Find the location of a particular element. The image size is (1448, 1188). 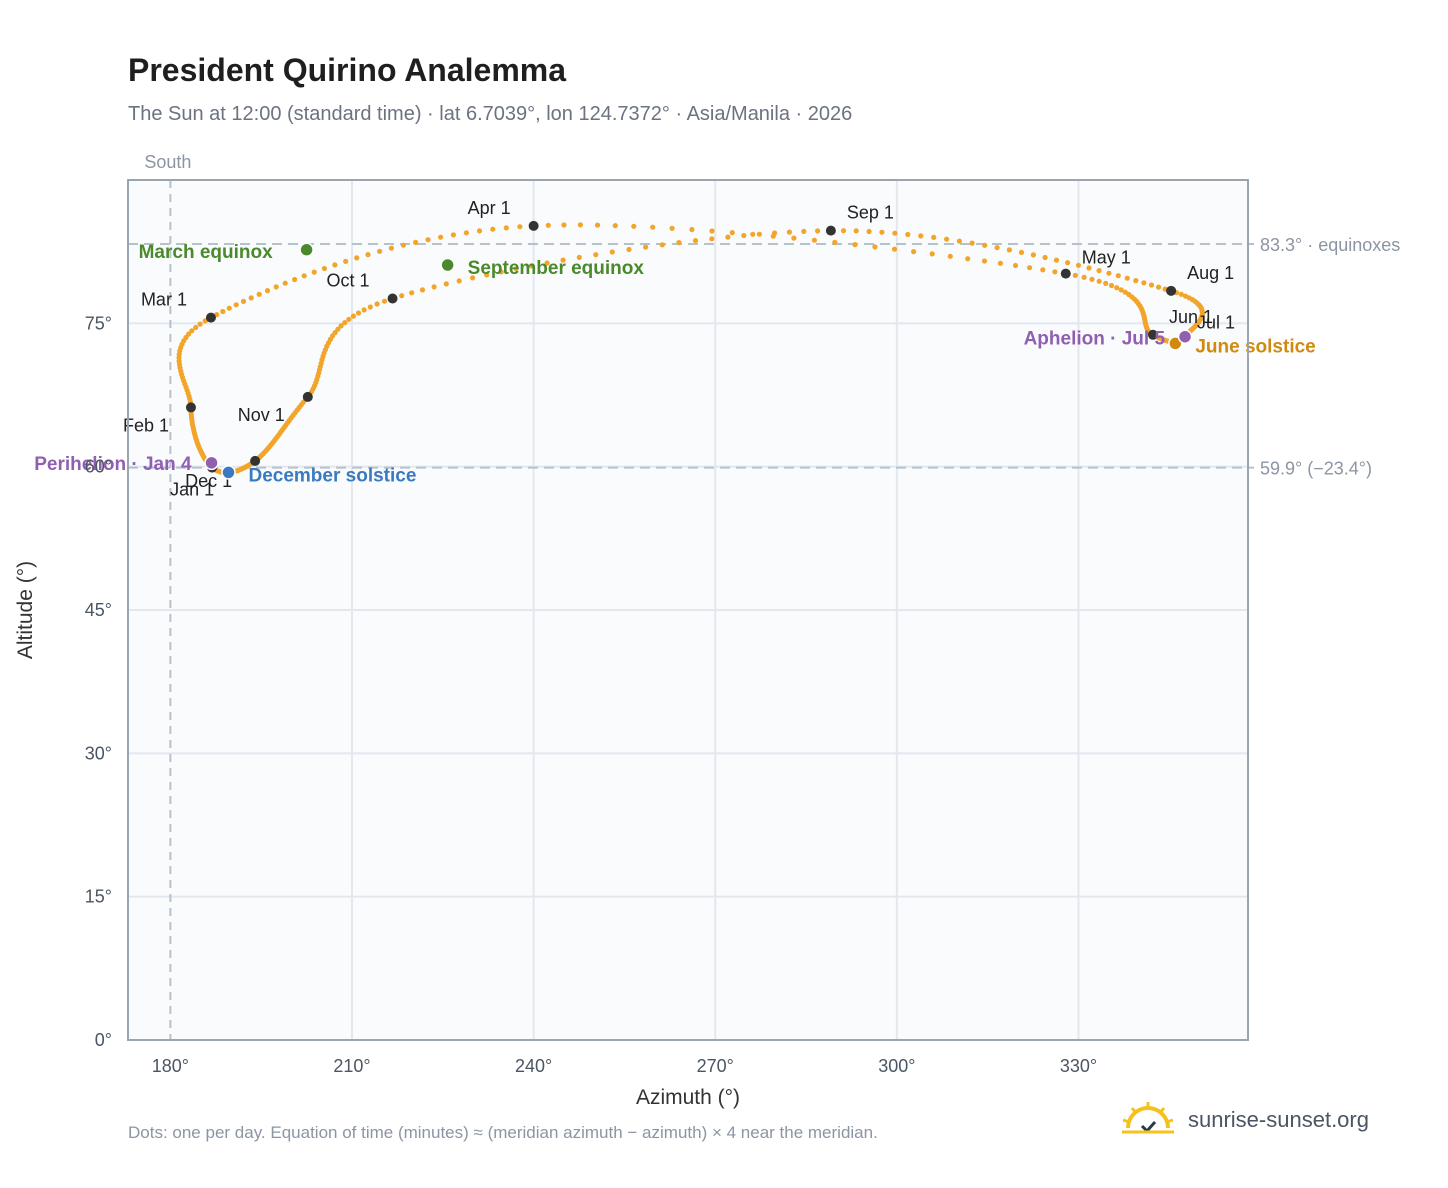

sun-logo-icon is located at coordinates (1148, 1118).